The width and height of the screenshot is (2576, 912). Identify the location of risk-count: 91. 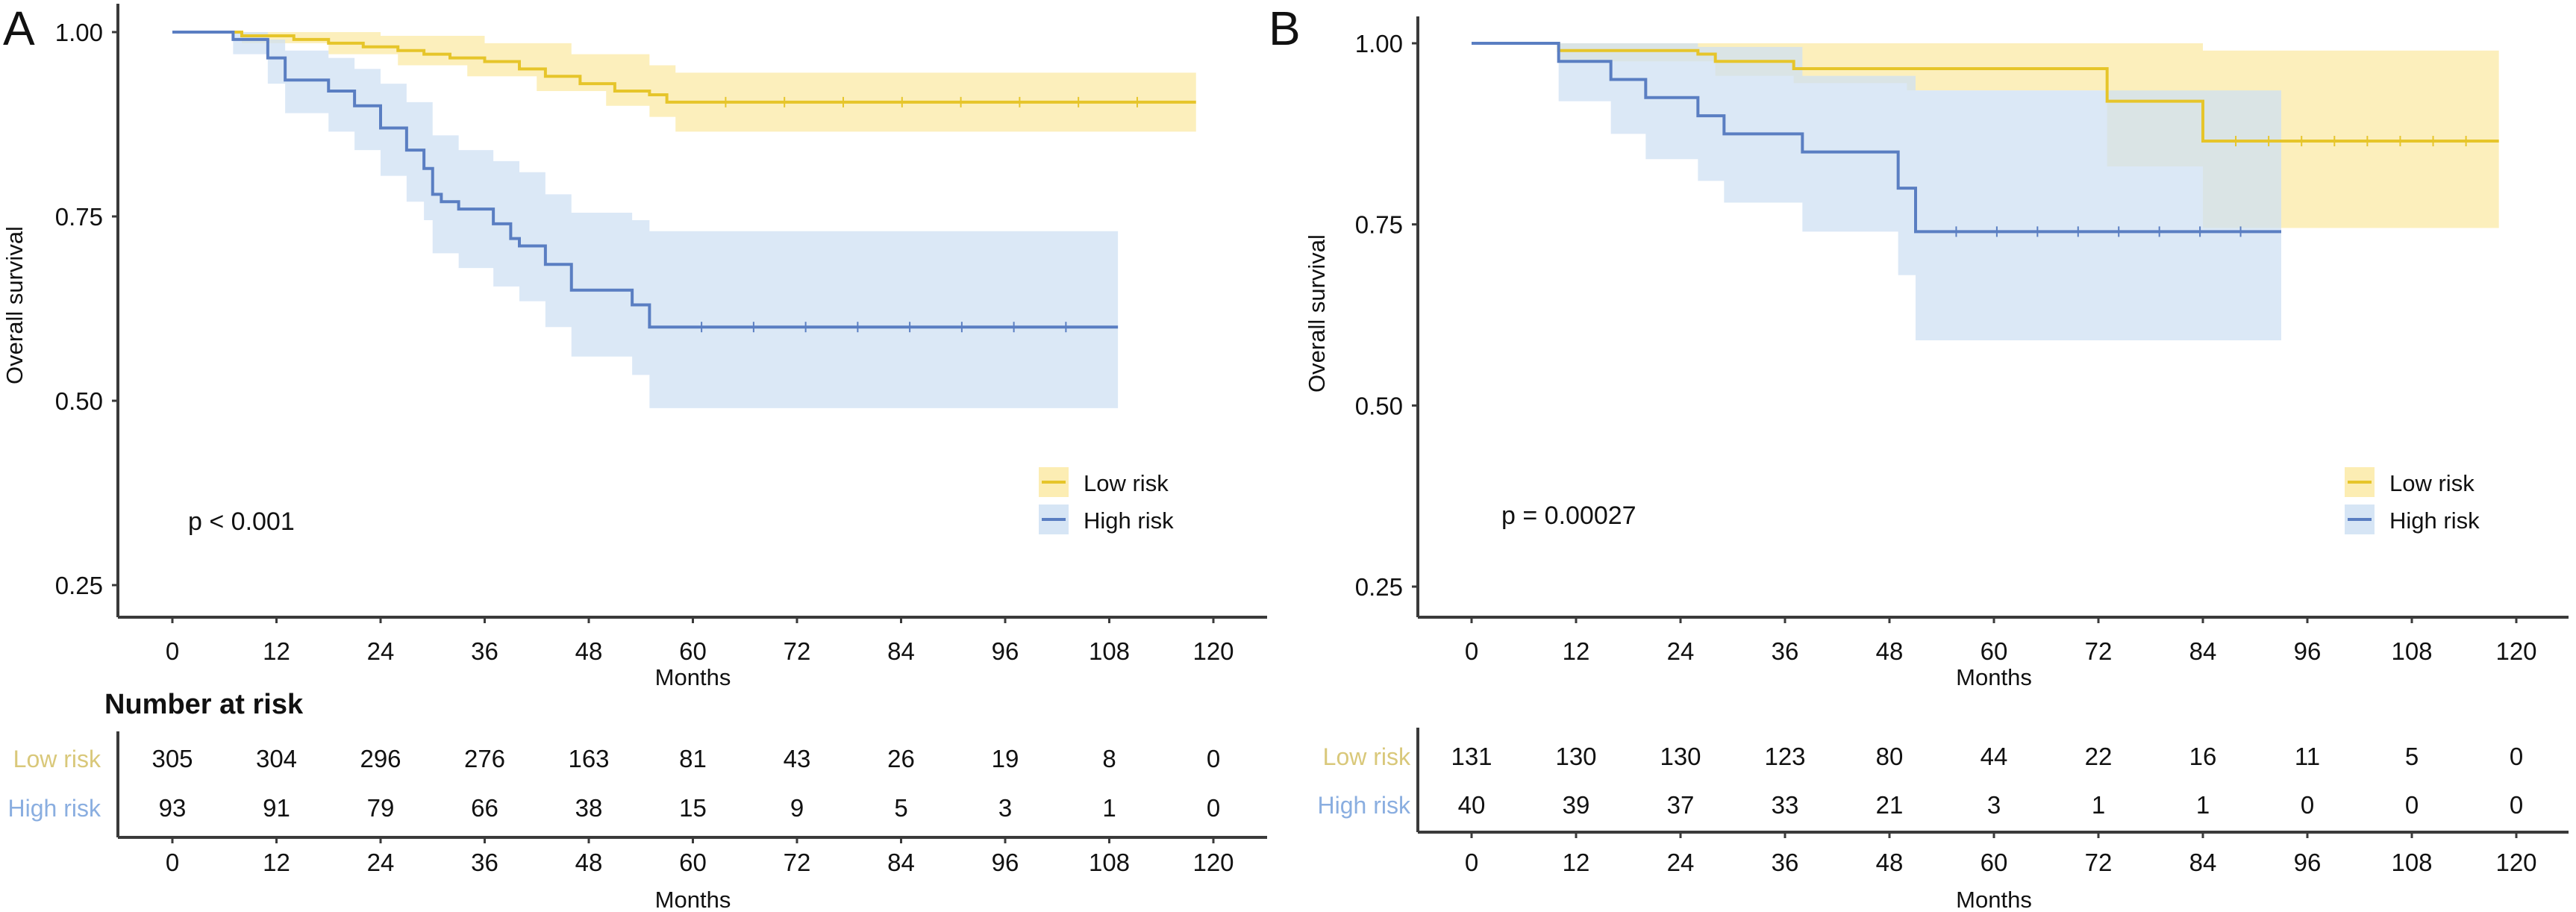
(276, 808).